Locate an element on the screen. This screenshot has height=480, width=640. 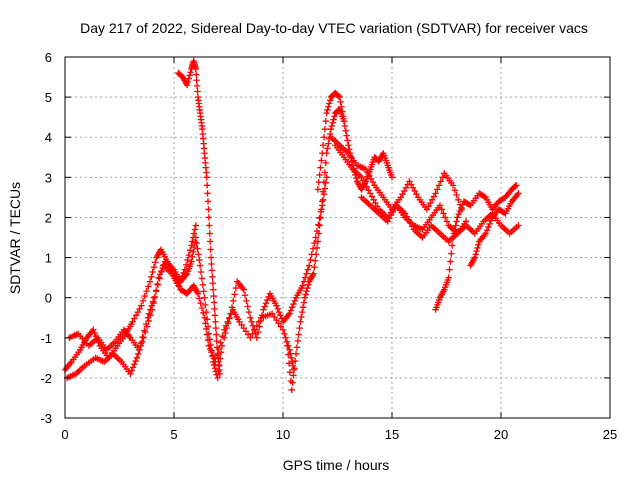
series-trace-f is located at coordinates (316, 249).